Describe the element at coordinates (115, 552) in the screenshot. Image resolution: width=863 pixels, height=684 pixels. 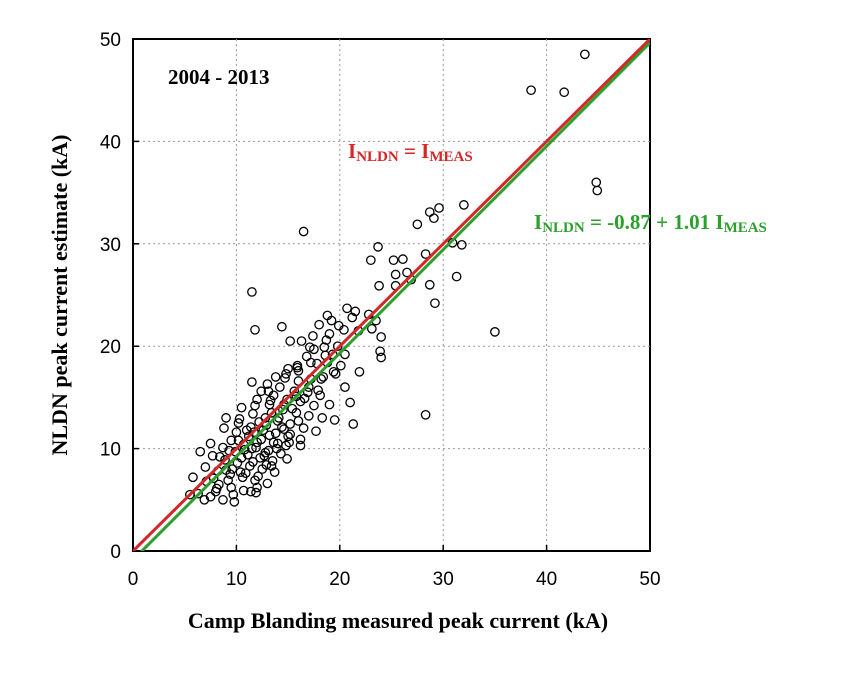
I see `y-tick-label: 0` at that location.